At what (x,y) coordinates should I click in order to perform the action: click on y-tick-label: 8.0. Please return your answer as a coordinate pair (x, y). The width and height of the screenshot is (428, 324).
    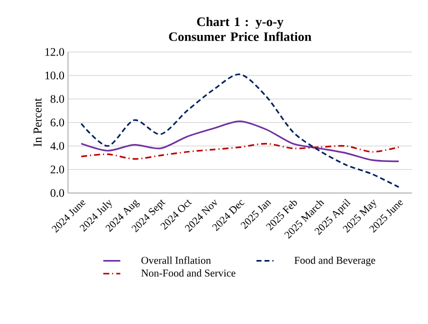
    Looking at the image, I should click on (57, 99).